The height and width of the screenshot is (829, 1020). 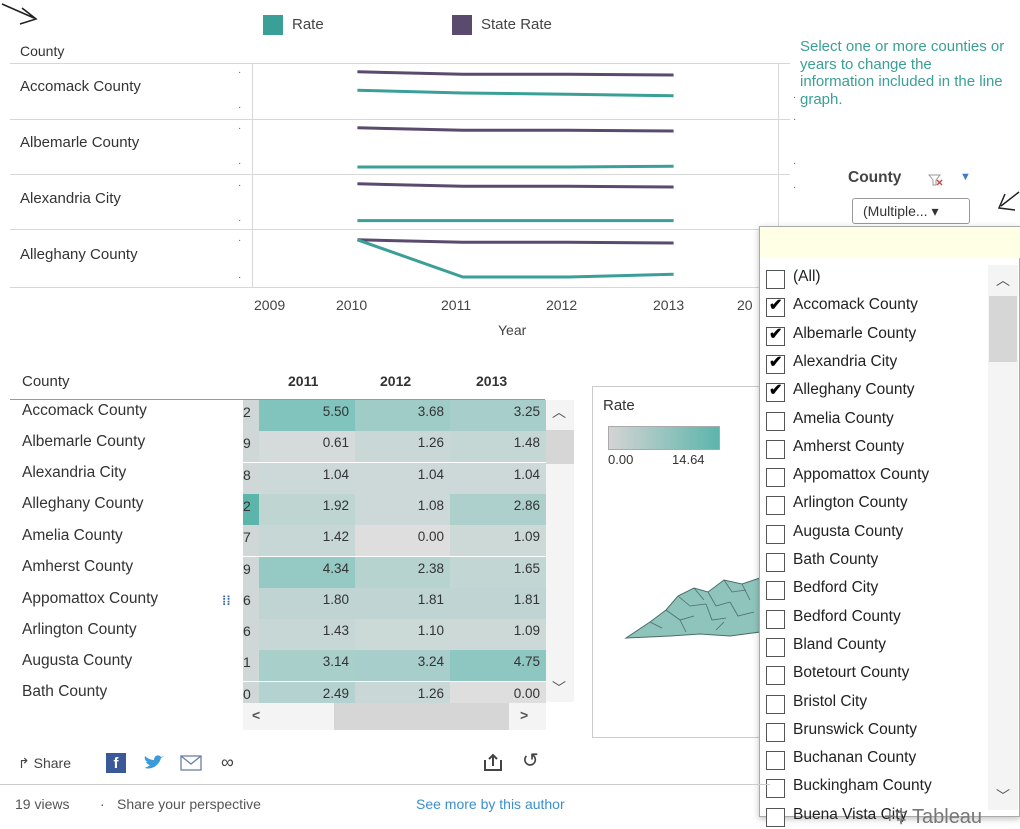 I want to click on table-cell: 3.24, so click(x=402, y=666).